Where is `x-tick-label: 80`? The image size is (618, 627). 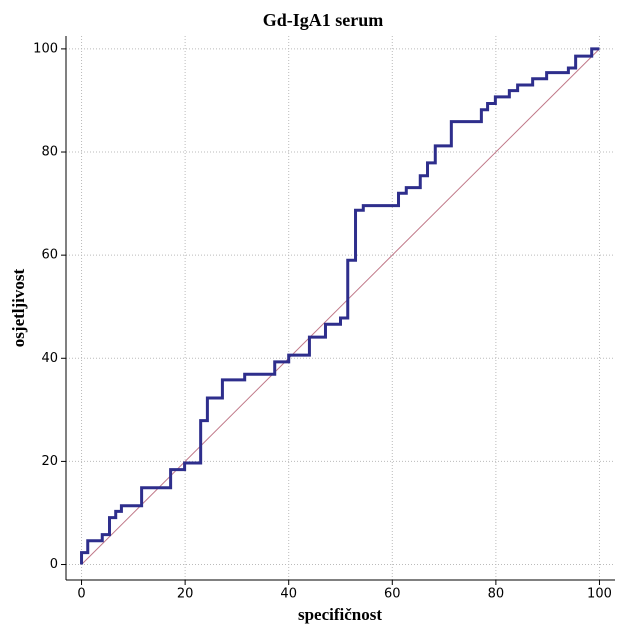 x-tick-label: 80 is located at coordinates (496, 594).